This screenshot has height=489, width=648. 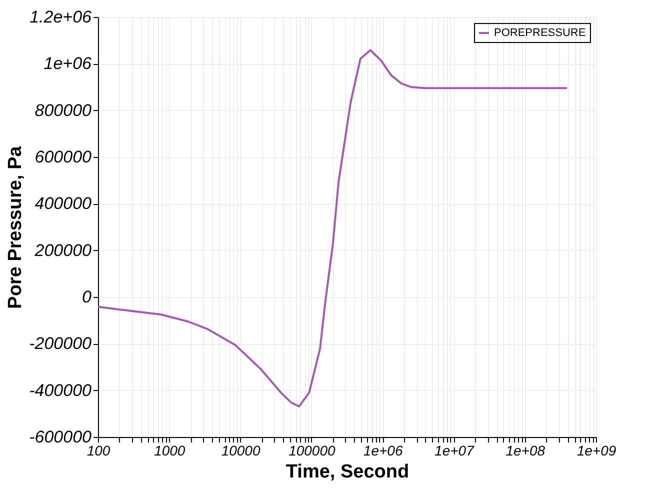 What do you see at coordinates (63, 110) in the screenshot?
I see `y-tick-label: 800000` at bounding box center [63, 110].